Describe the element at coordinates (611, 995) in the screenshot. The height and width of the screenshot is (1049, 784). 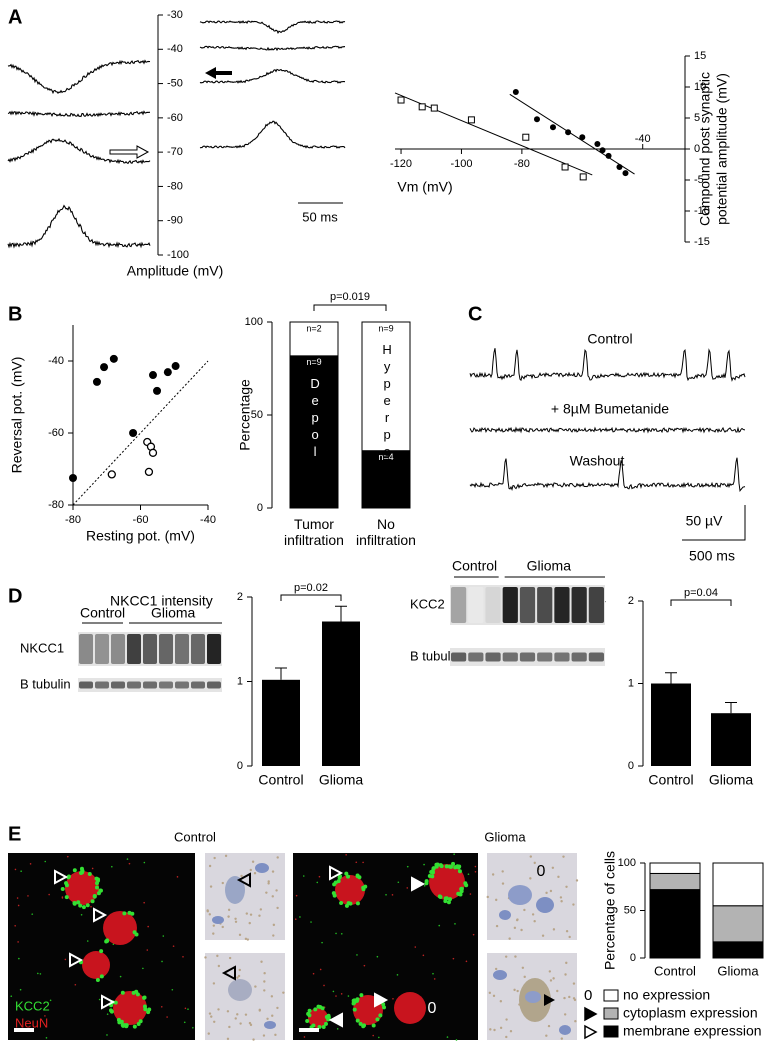
I see `legend-swatch` at that location.